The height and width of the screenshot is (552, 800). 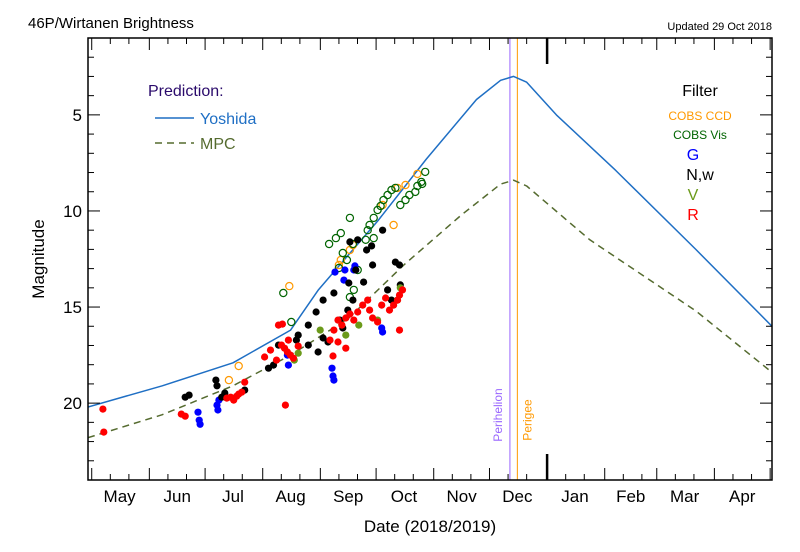 I want to click on x-tick-label: Aug, so click(x=290, y=496).